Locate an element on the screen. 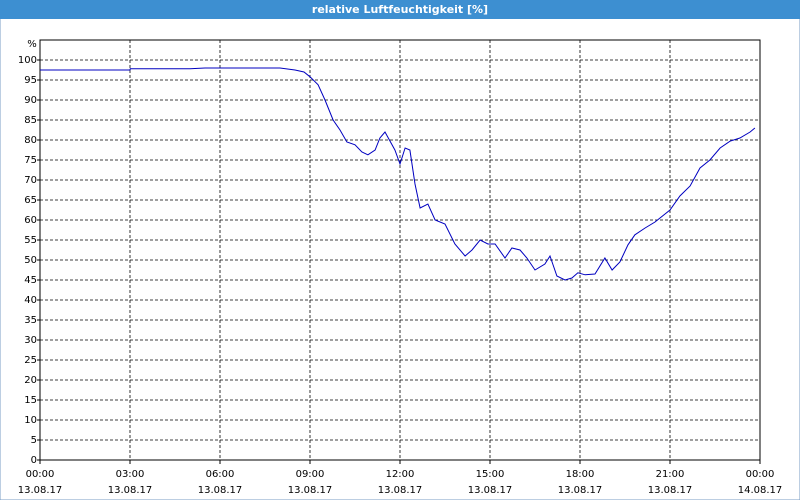 This screenshot has height=500, width=800. x-tick-label: 03:00 is located at coordinates (130, 474).